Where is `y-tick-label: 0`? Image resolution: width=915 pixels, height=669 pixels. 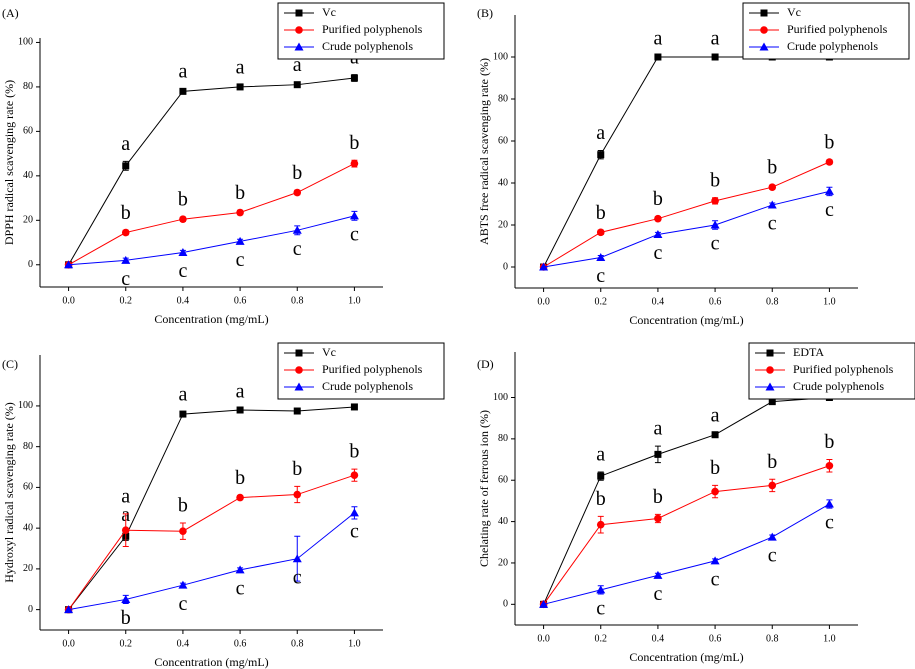 y-tick-label: 0 is located at coordinates (505, 604).